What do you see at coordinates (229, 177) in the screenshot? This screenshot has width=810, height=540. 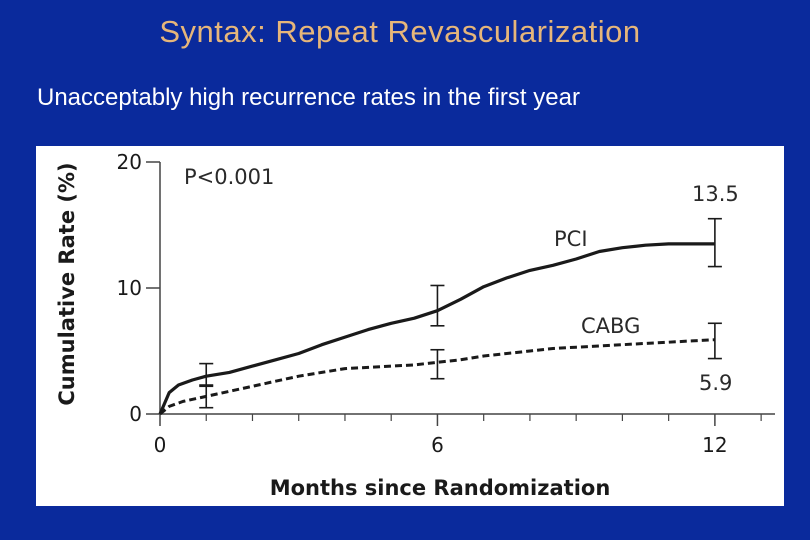 I see `p-value-annotation: P<0.001` at bounding box center [229, 177].